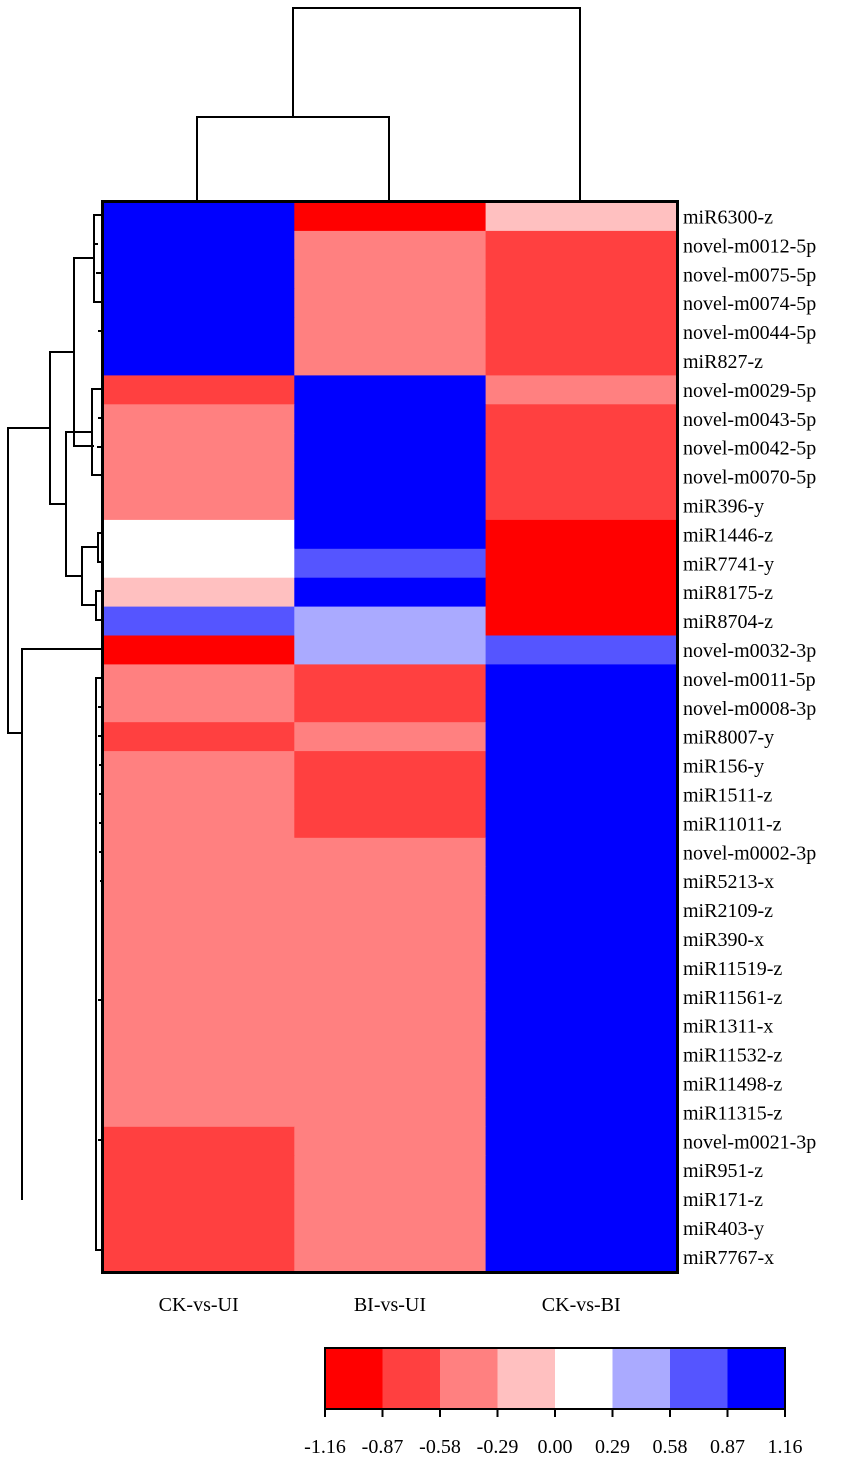 The width and height of the screenshot is (851, 1460). I want to click on row-label: miR11519-z, so click(732, 969).